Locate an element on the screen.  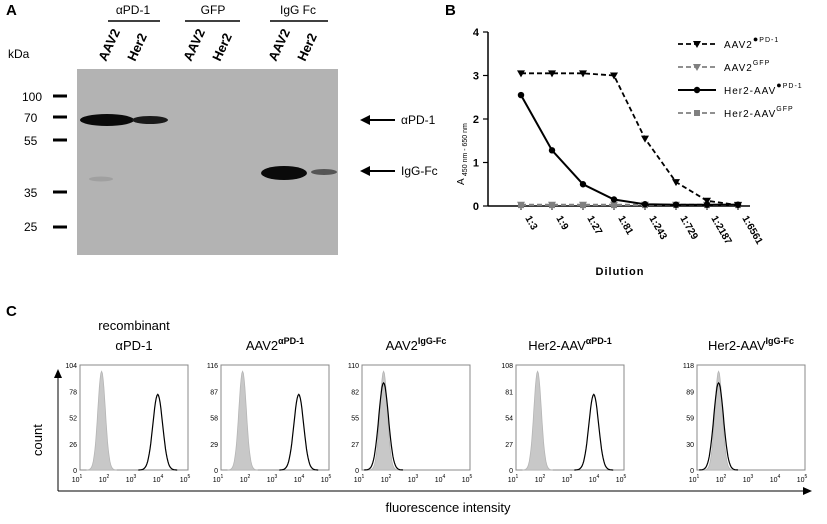
histogram-title: Her2-AAVαPD-1 is located at coordinates (570, 344).